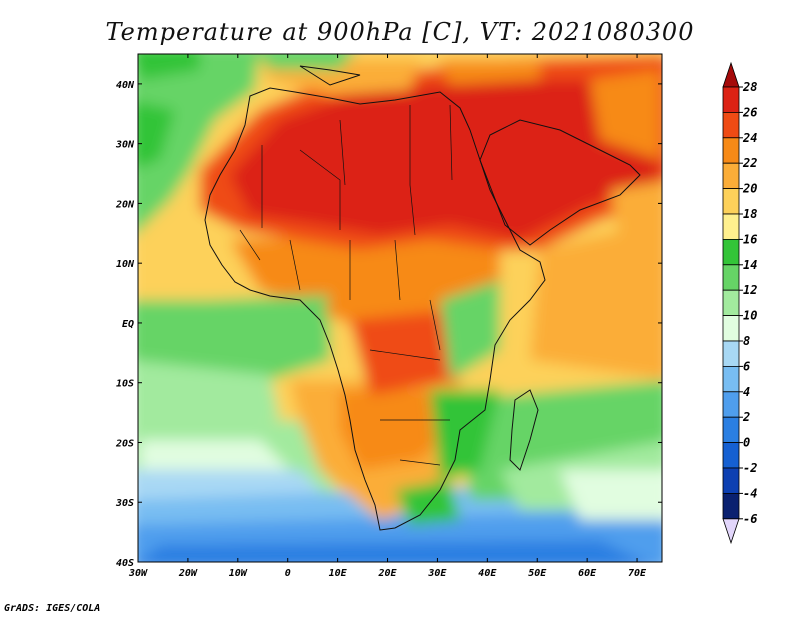 This screenshot has height=618, width=800. I want to click on credit-text: GrADS: IGES/COLA, so click(52, 608).